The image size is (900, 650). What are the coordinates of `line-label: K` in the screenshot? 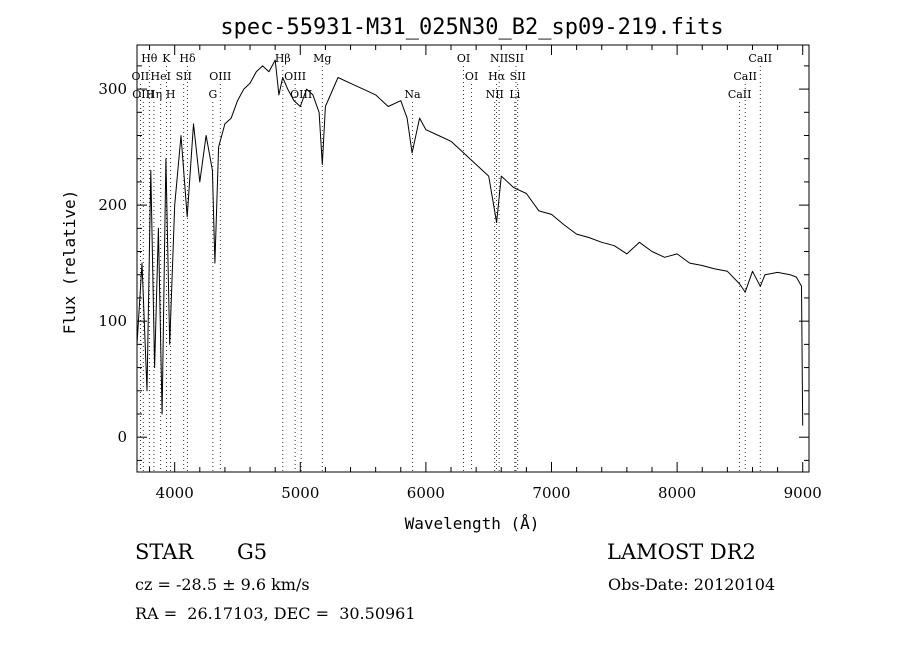 It's located at (166, 58).